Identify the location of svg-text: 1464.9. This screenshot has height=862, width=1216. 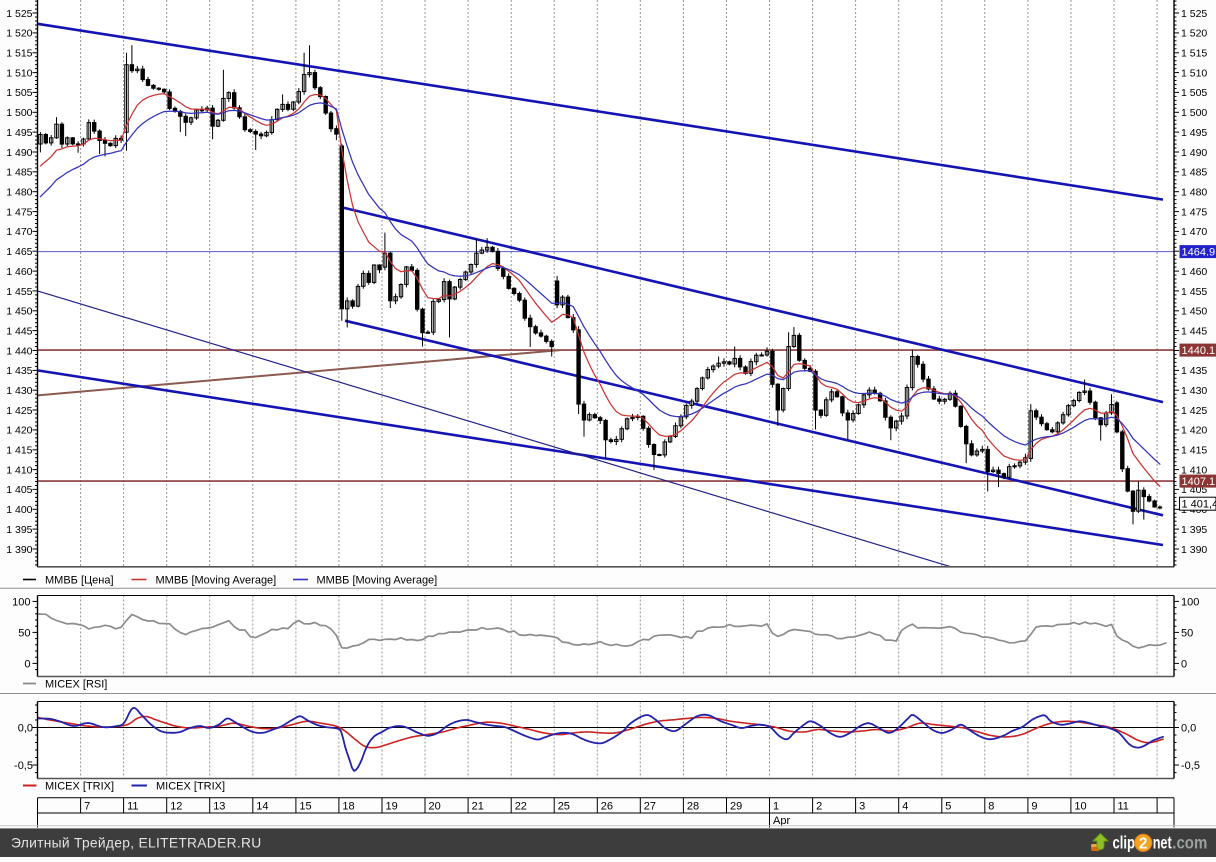
(1199, 253).